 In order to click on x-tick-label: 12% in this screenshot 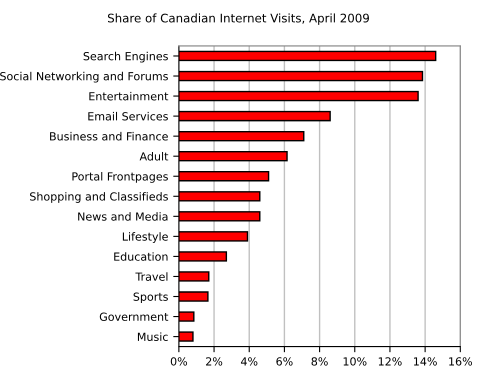, I will do `click(390, 361)`.